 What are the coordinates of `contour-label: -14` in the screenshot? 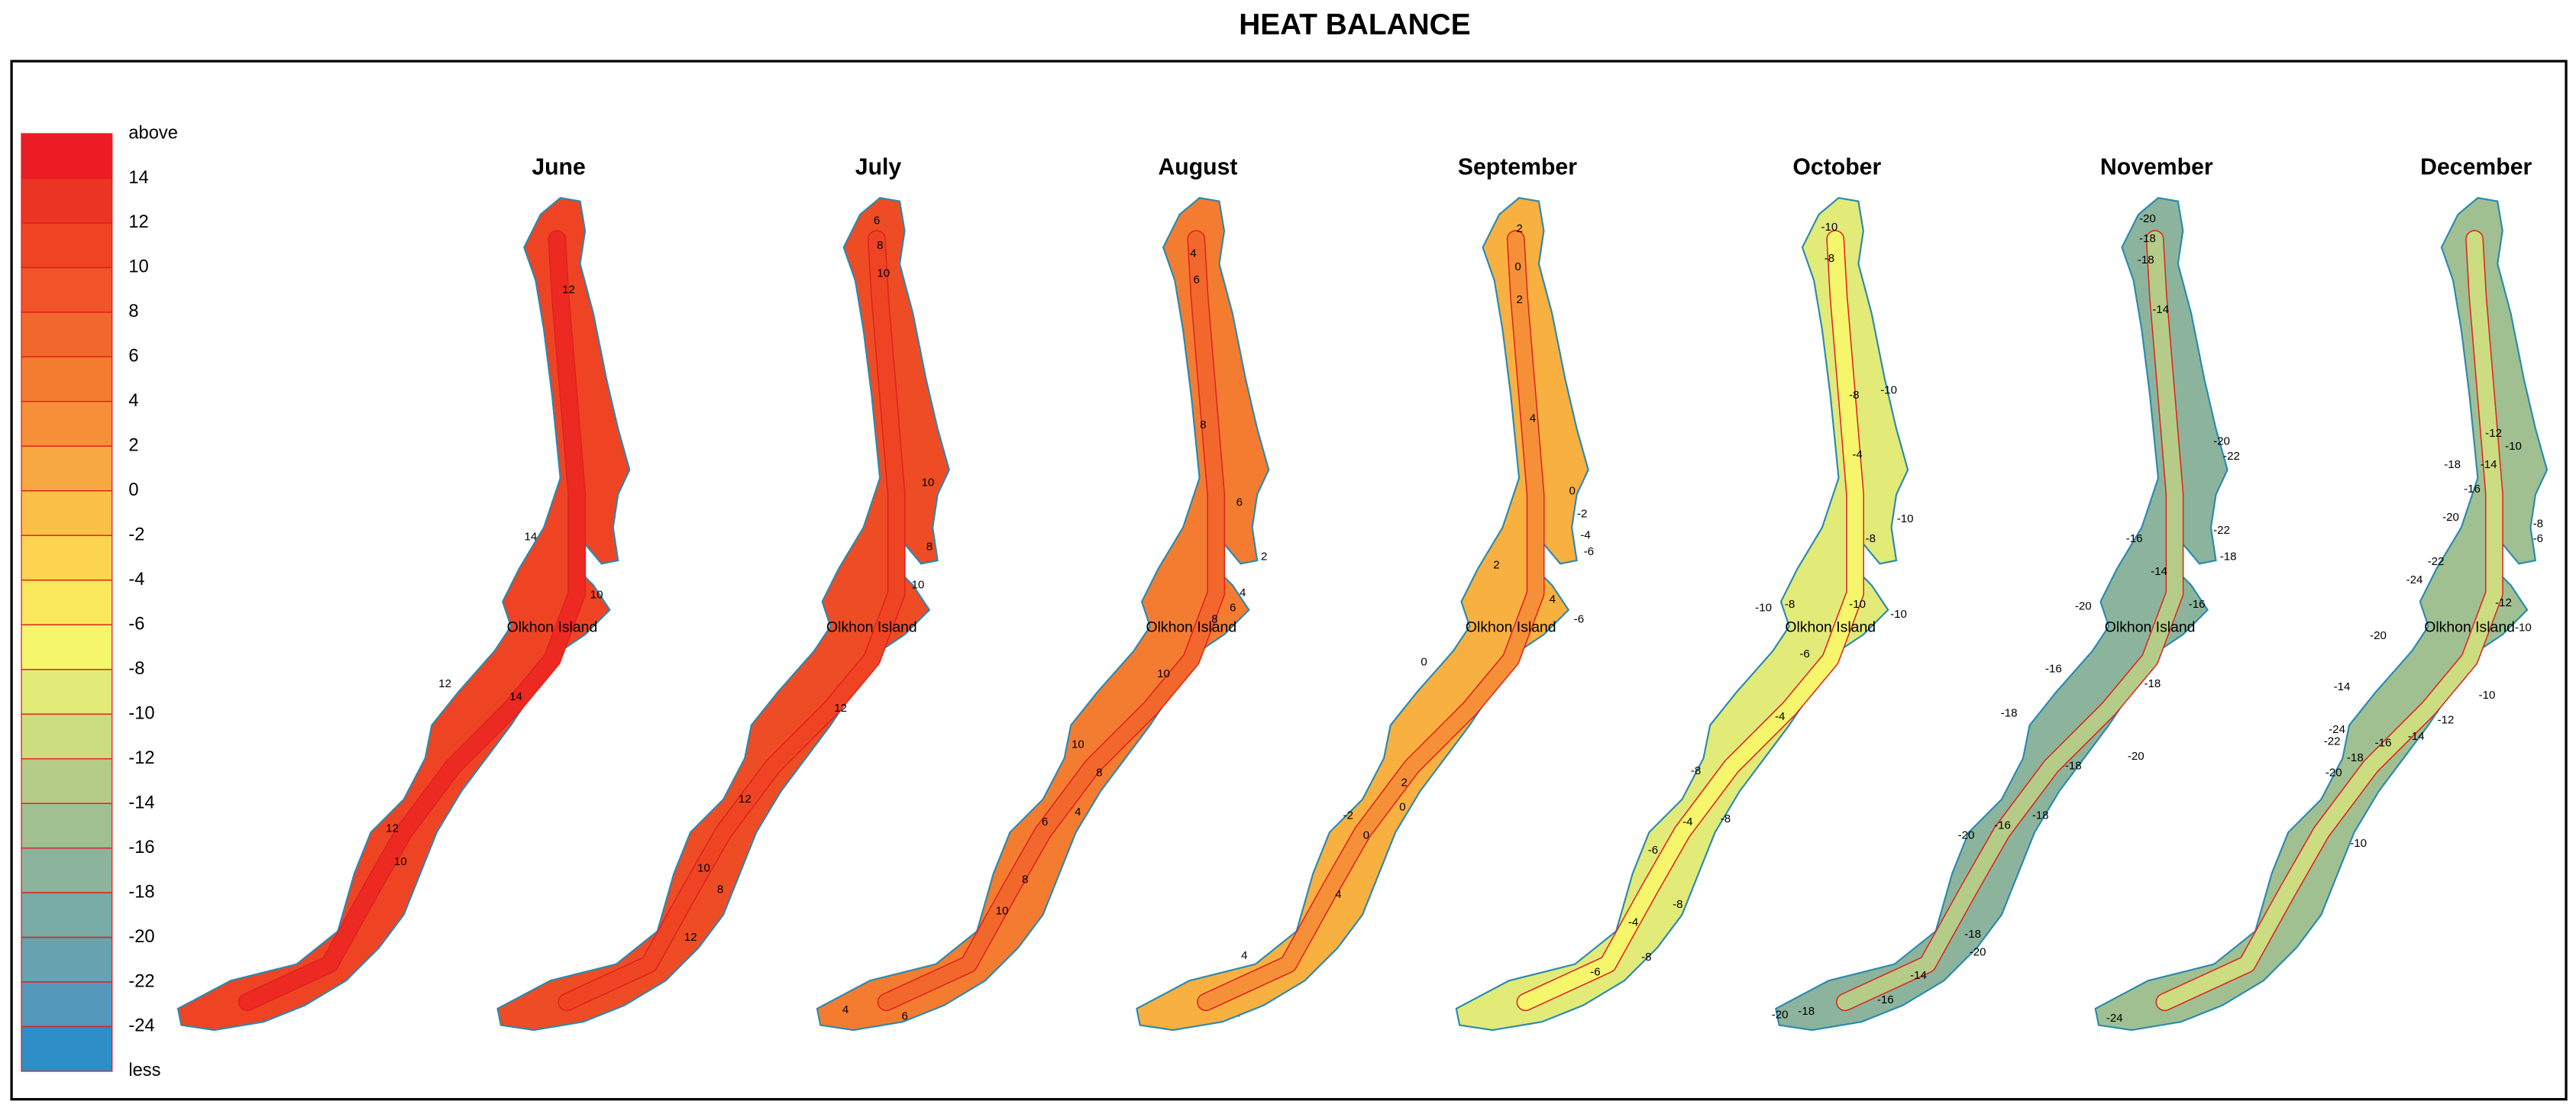 It's located at (2160, 309).